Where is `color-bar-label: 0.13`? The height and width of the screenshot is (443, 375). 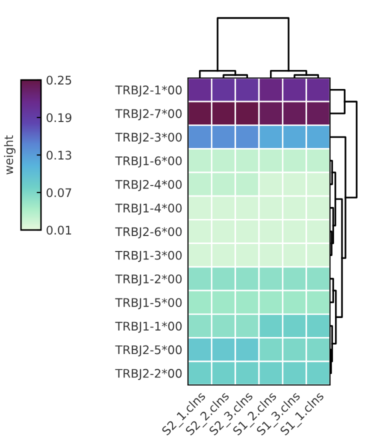
color-bar-label: 0.13 is located at coordinates (59, 155).